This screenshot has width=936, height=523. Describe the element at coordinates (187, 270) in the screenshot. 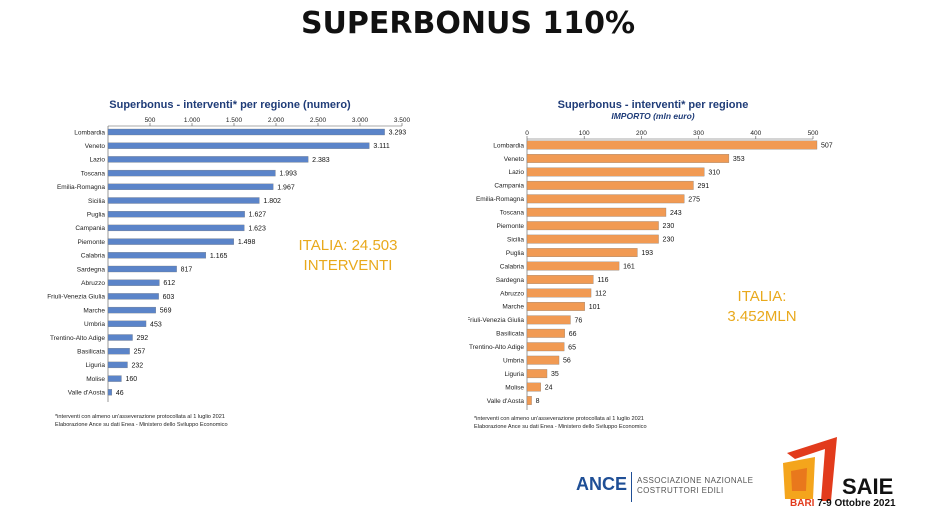

I see `value-label: 817` at that location.